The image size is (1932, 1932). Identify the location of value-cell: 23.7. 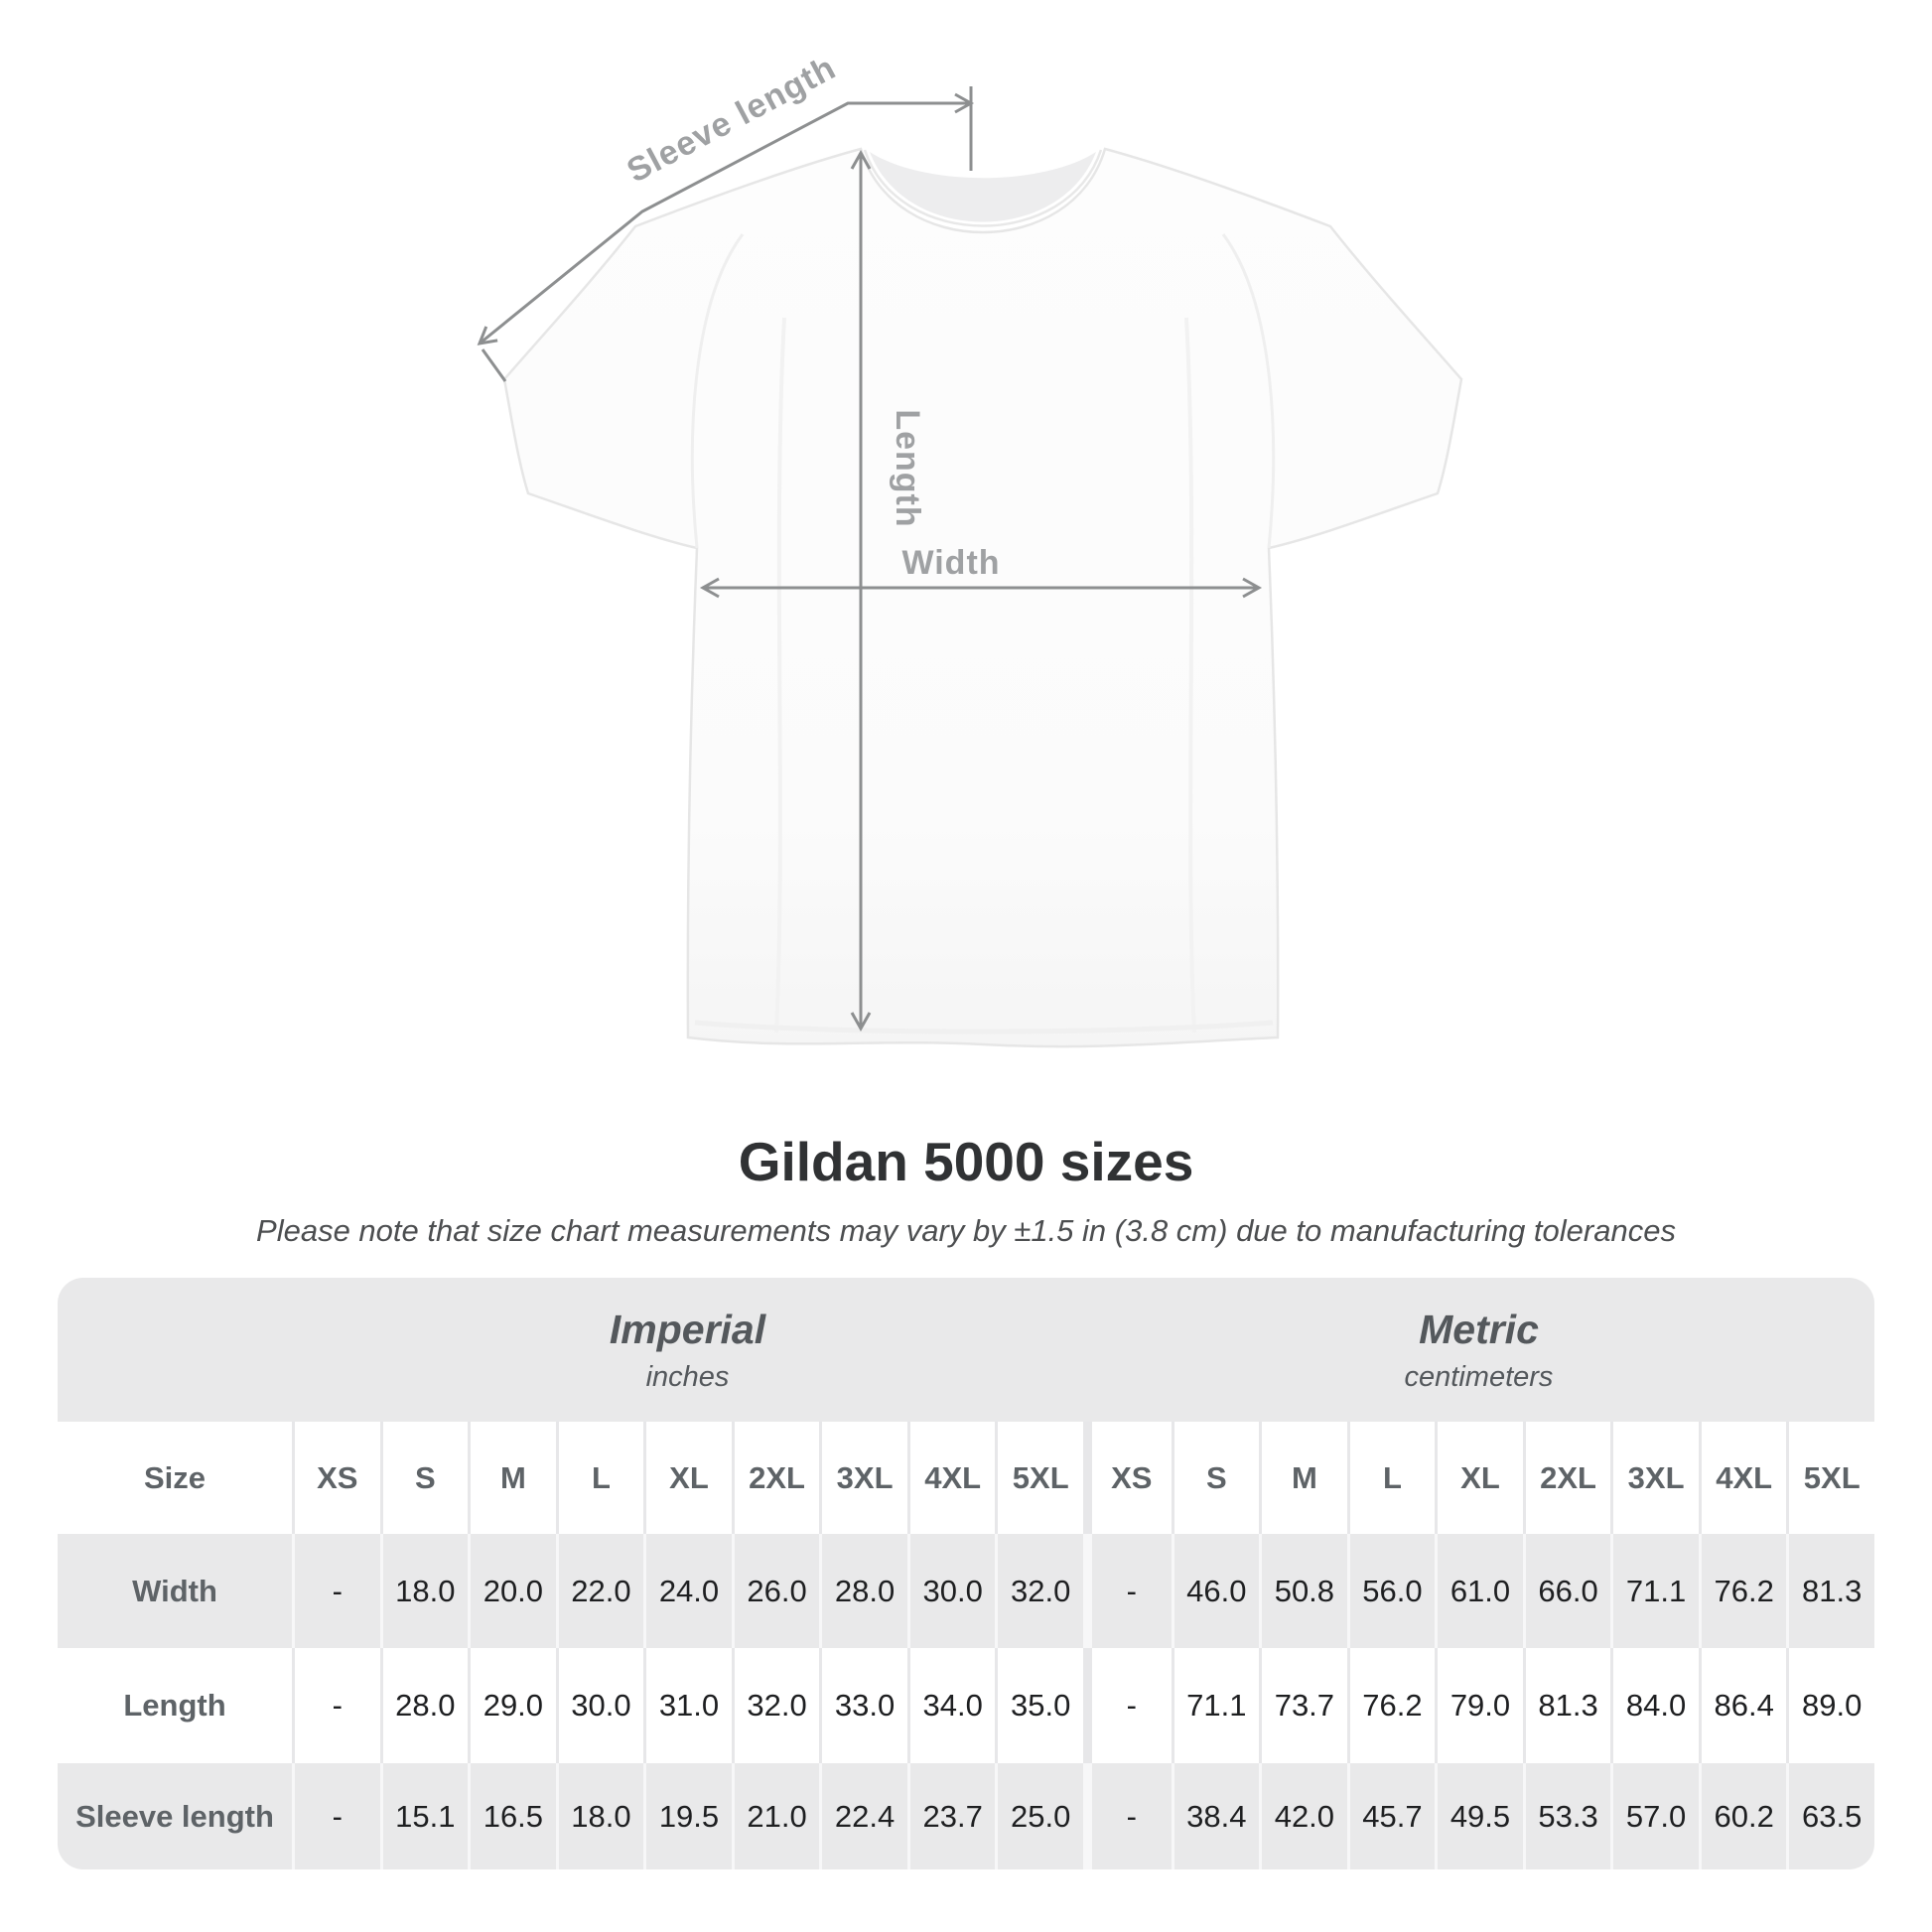
(951, 1816).